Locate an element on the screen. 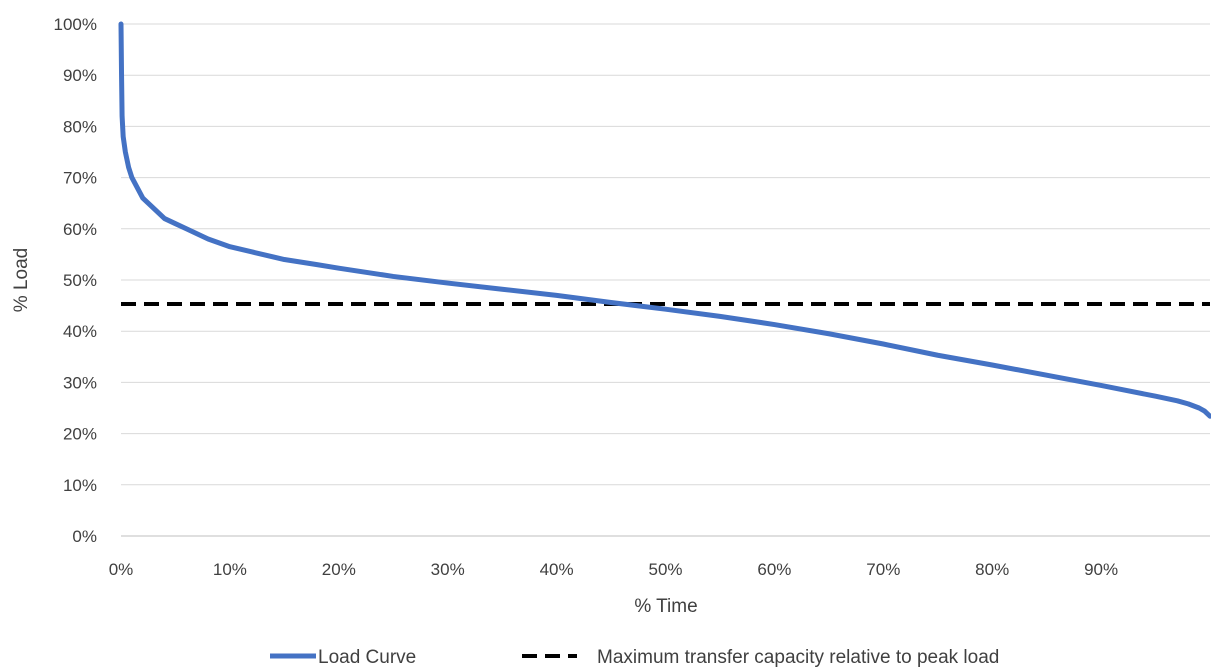 The height and width of the screenshot is (668, 1211). y-tick-label: 60% is located at coordinates (80, 229).